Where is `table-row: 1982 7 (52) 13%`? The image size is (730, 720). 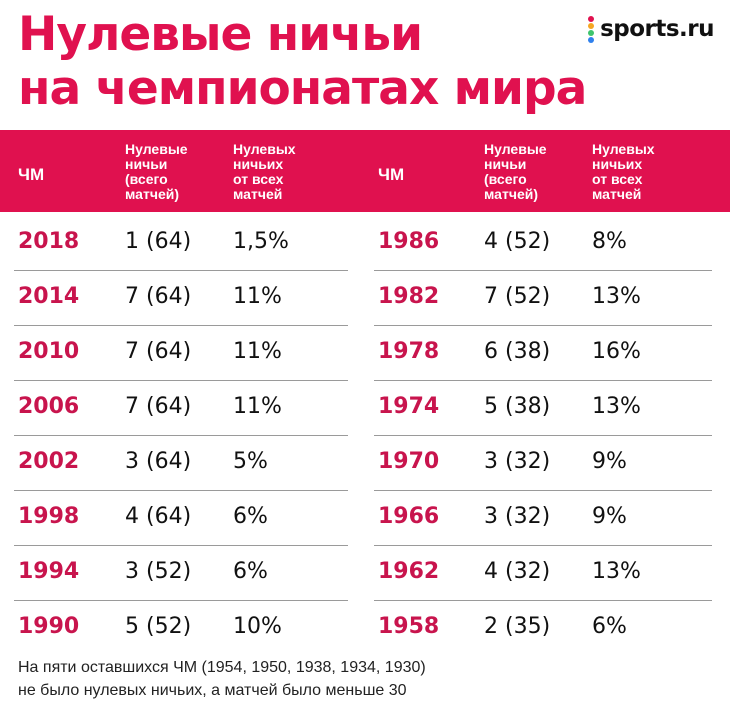 table-row: 1982 7 (52) 13% is located at coordinates (365, 298).